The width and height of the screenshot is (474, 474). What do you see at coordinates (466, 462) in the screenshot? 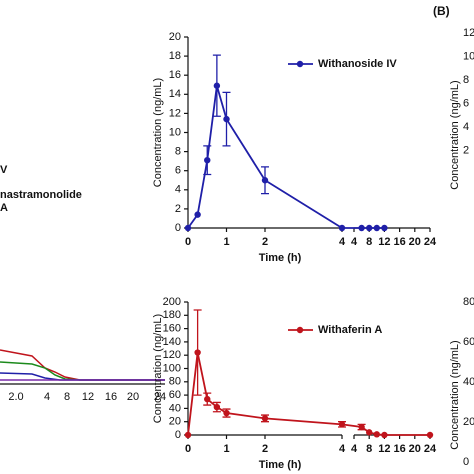
I see `fragment-tick-label: 0` at bounding box center [466, 462].